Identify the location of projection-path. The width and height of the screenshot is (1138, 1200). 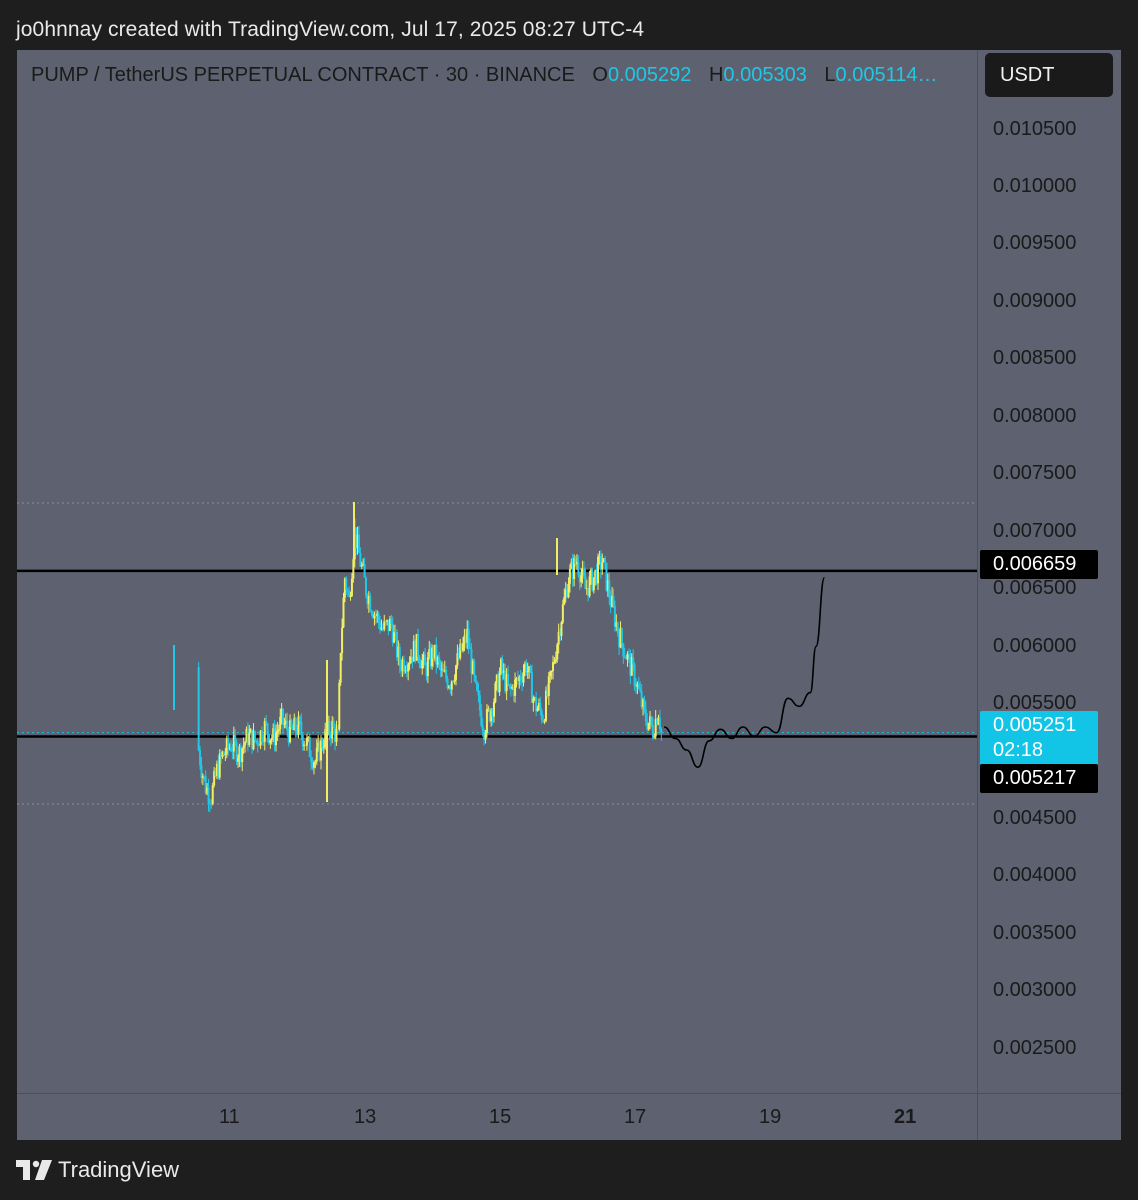
(744, 672).